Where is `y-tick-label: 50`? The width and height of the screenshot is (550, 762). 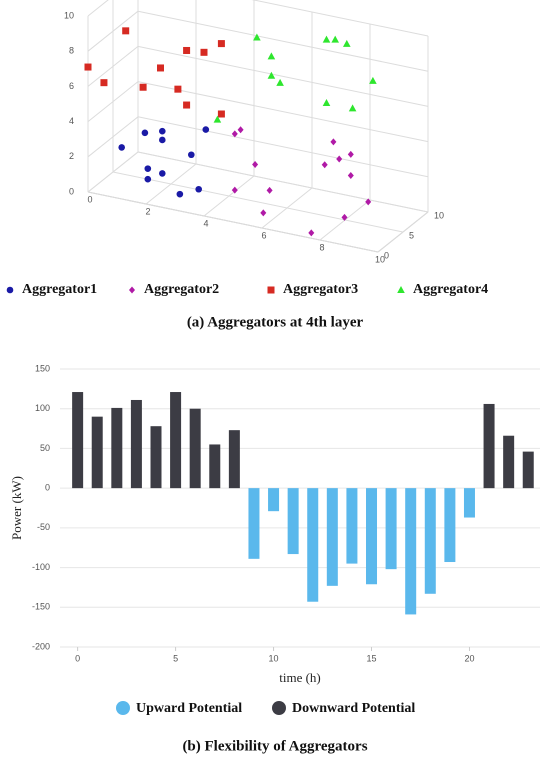
y-tick-label: 50 is located at coordinates (45, 448).